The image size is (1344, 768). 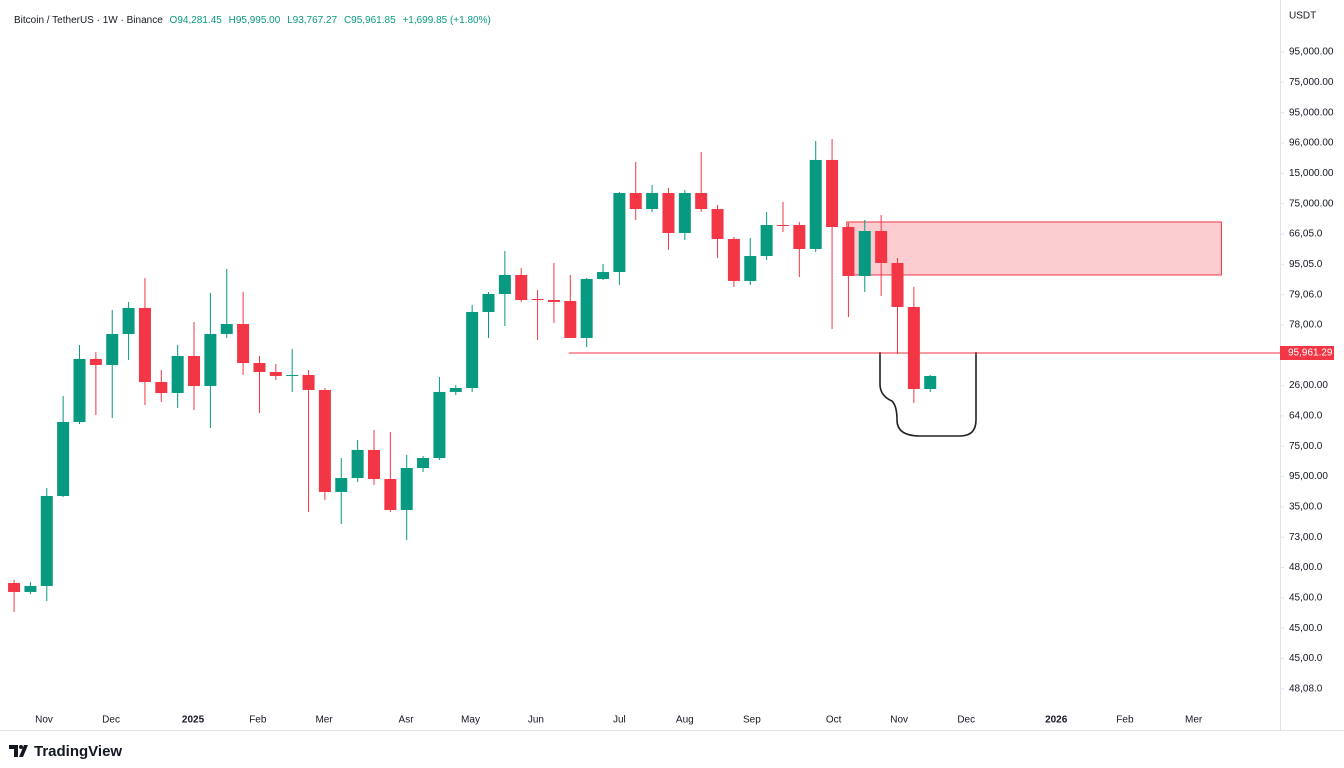 What do you see at coordinates (834, 720) in the screenshot?
I see `x-tick-label: Oct` at bounding box center [834, 720].